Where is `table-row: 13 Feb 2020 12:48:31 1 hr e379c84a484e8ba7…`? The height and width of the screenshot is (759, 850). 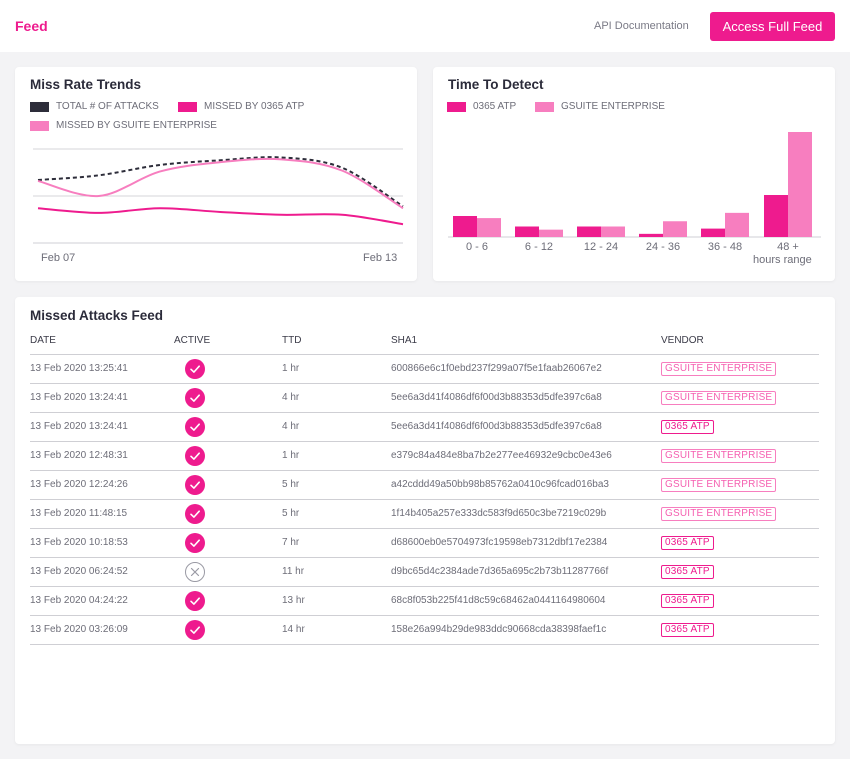 table-row: 13 Feb 2020 12:48:31 1 hr e379c84a484e8ba7… is located at coordinates (424, 456).